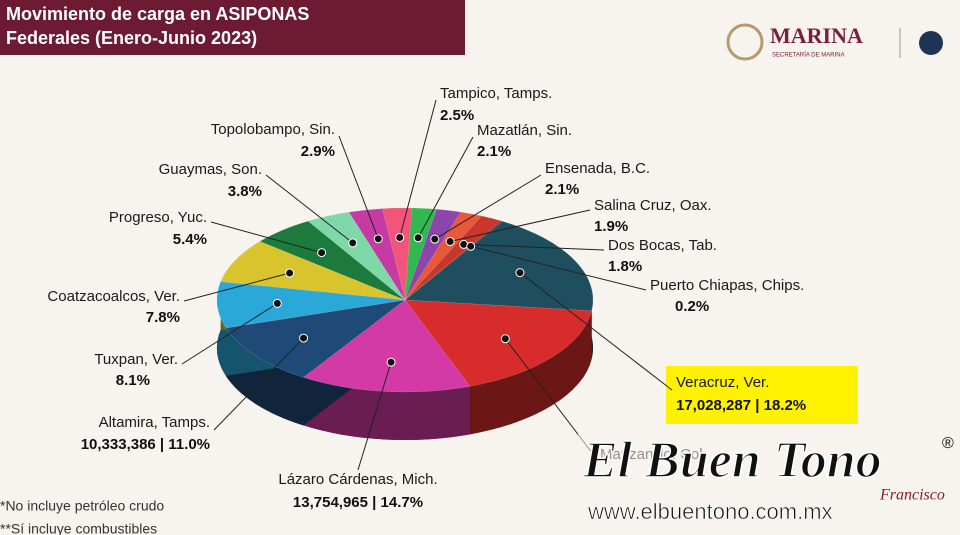 This screenshot has height=535, width=960. What do you see at coordinates (931, 43) in the screenshot?
I see `logo-seal` at bounding box center [931, 43].